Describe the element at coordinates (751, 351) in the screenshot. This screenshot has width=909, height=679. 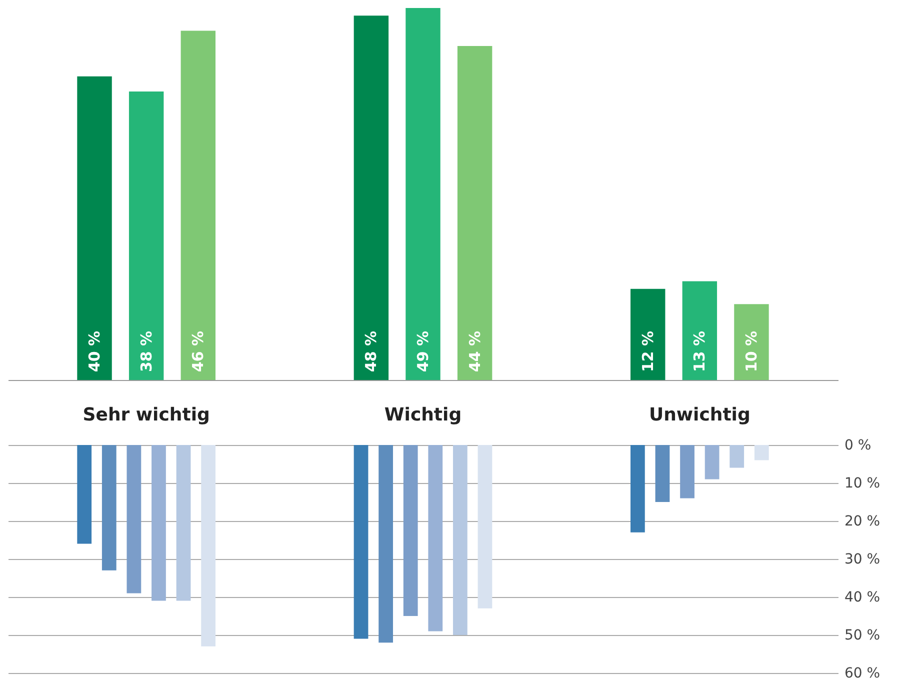
I see `data-label: 10 %` at that location.